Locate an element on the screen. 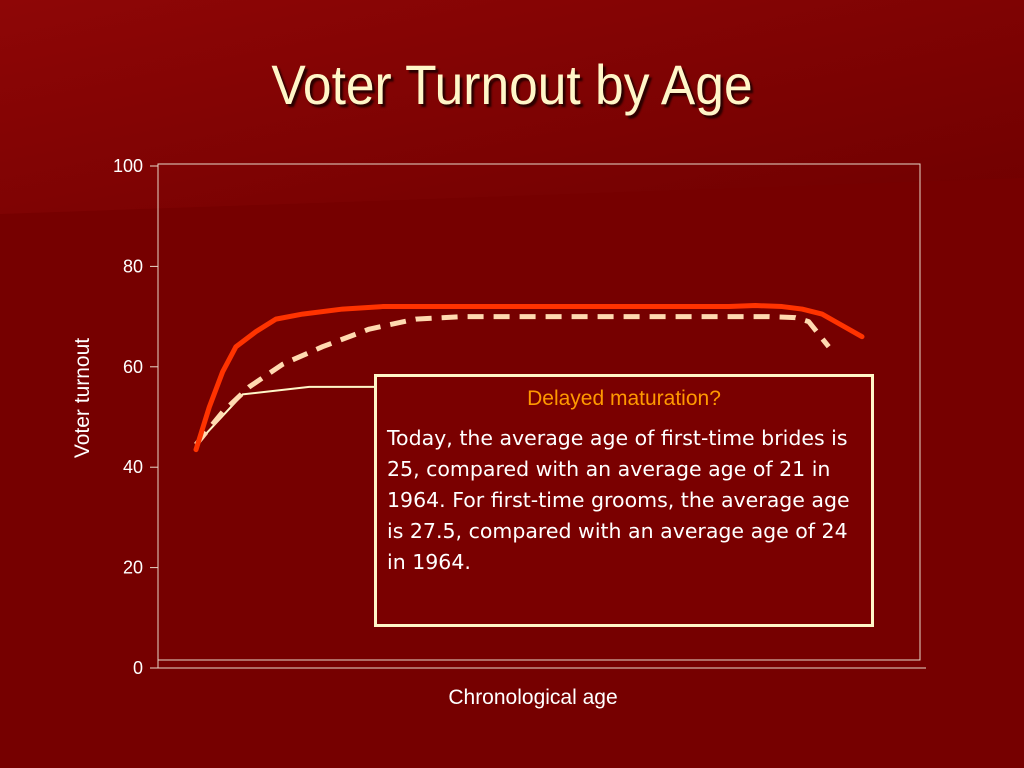 The width and height of the screenshot is (1024, 768). y-tick-label: 0 is located at coordinates (138, 668).